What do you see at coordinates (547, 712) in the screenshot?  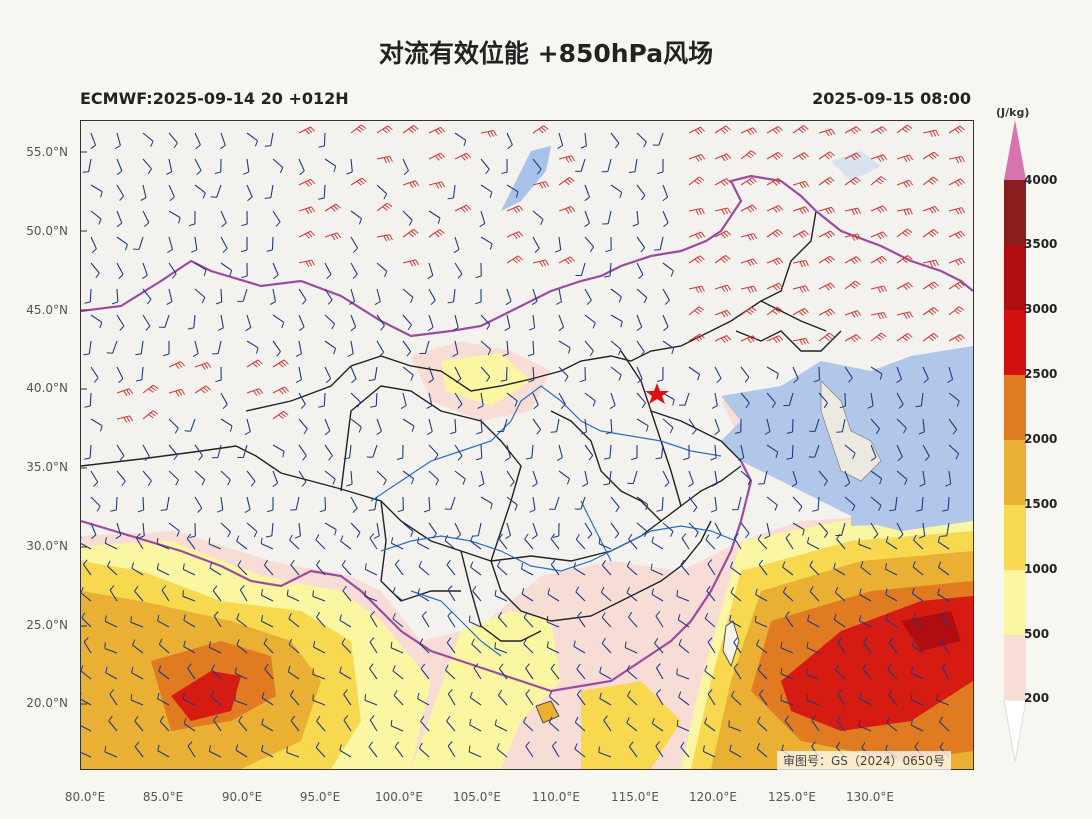 I see `hainan-island` at bounding box center [547, 712].